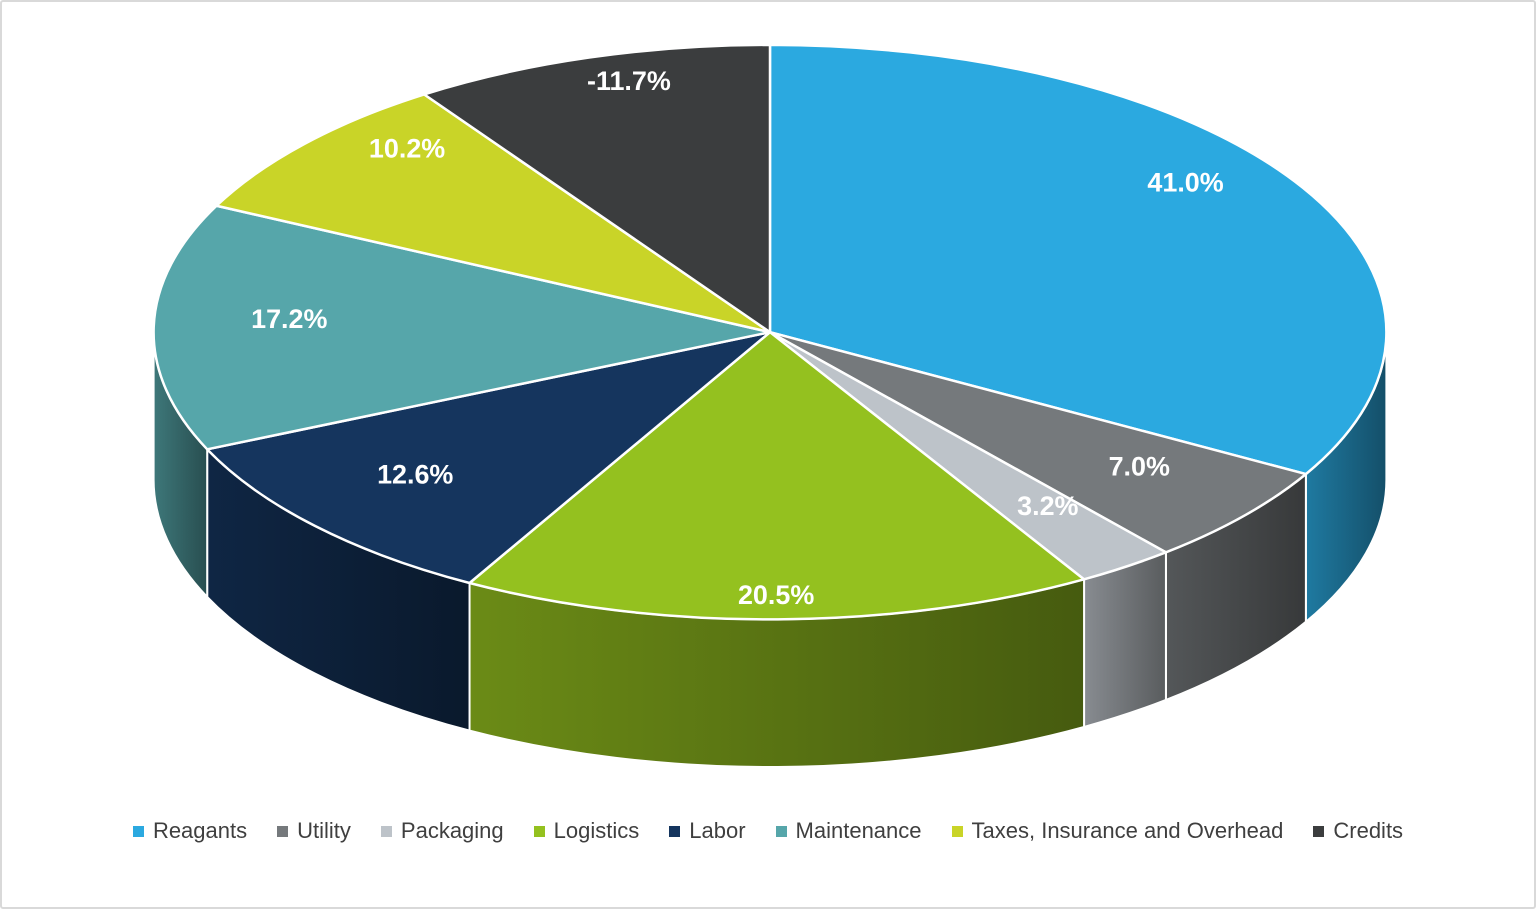 The image size is (1536, 909). What do you see at coordinates (596, 830) in the screenshot?
I see `legend-label: Logistics` at bounding box center [596, 830].